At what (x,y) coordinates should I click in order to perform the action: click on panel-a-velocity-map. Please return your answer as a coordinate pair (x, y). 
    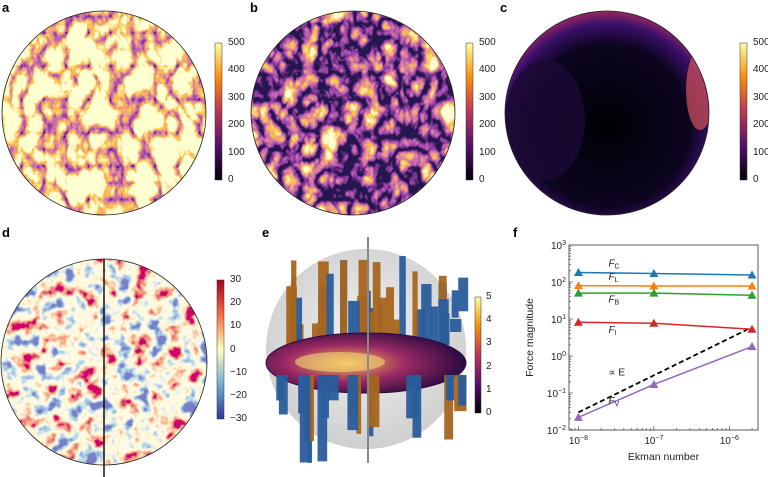
    Looking at the image, I should click on (104, 113).